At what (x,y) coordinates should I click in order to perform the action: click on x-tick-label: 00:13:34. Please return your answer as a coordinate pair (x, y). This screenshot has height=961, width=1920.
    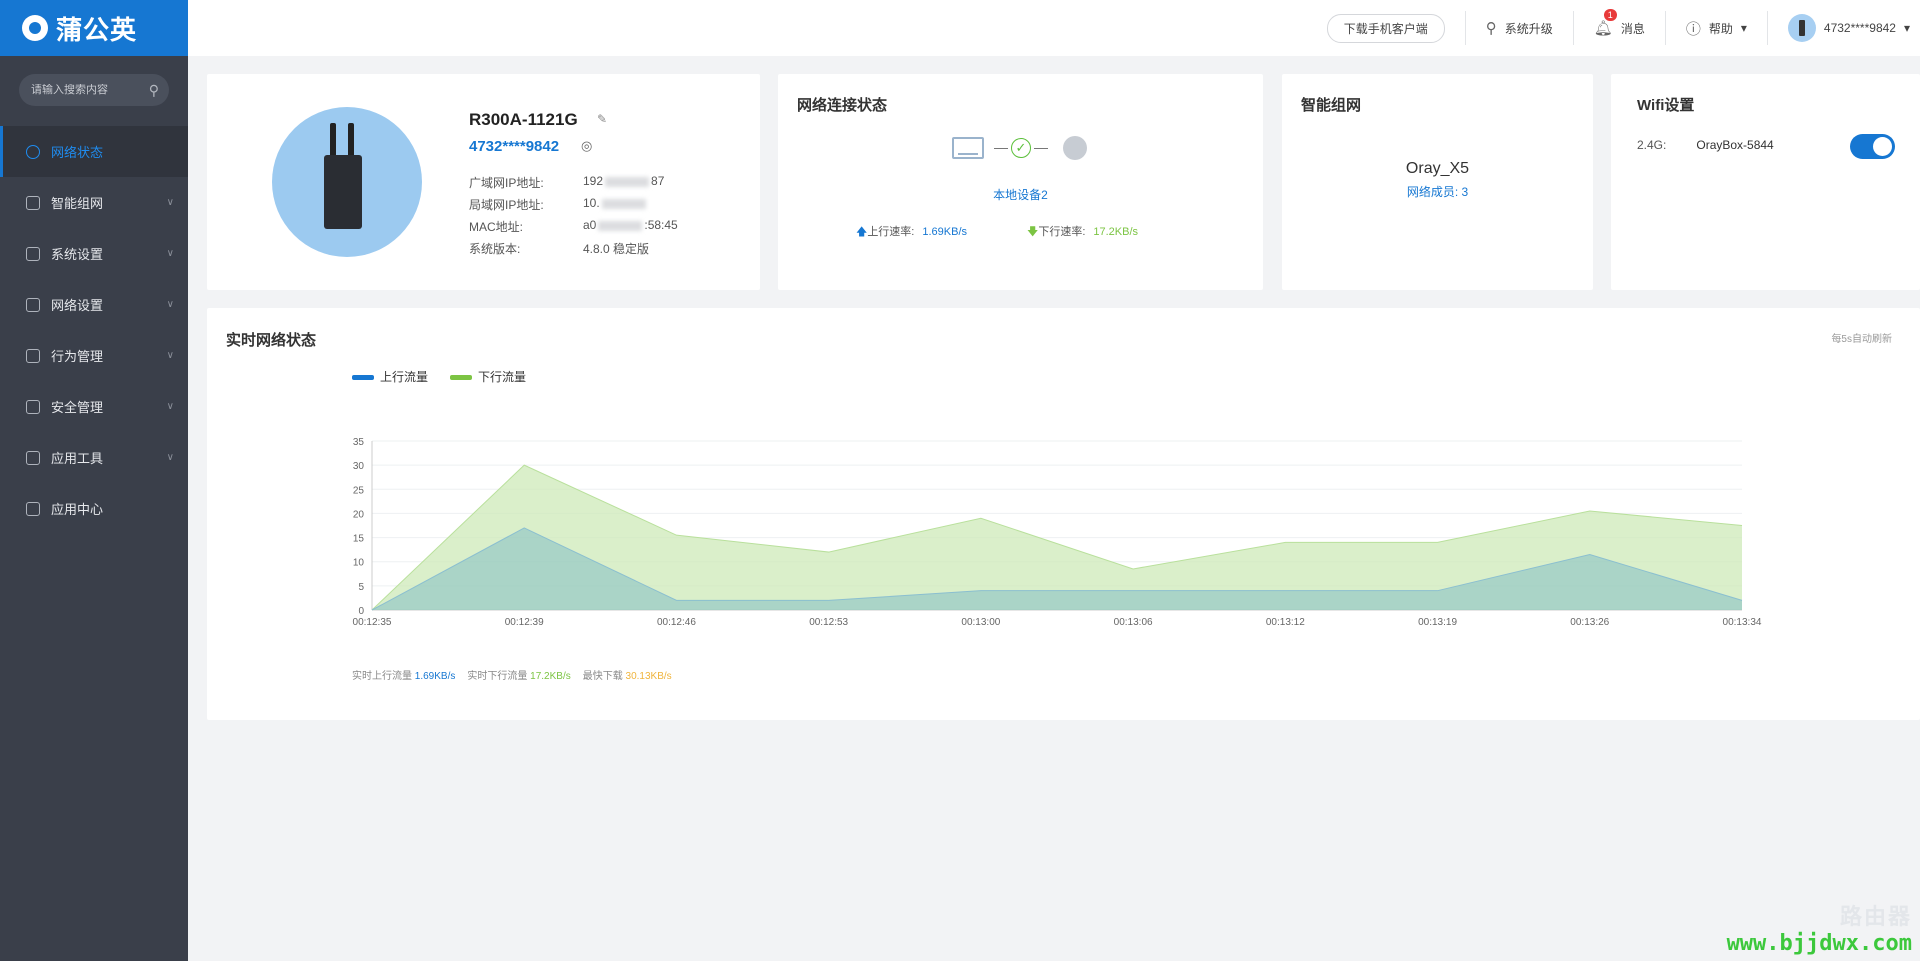
    Looking at the image, I should click on (1742, 622).